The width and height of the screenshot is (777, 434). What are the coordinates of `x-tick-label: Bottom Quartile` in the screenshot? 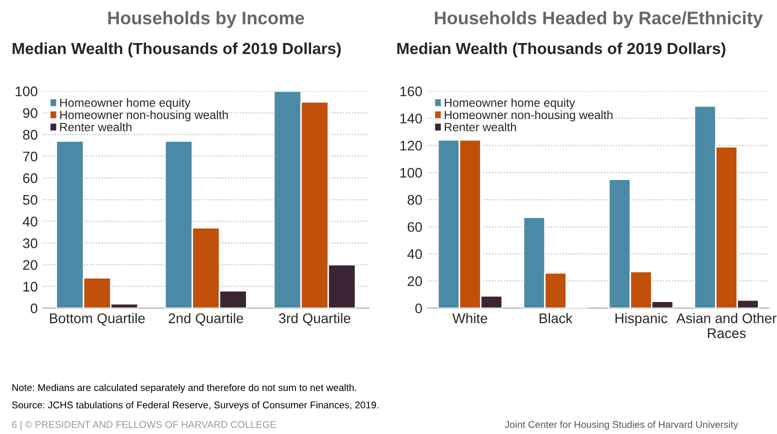 It's located at (97, 319).